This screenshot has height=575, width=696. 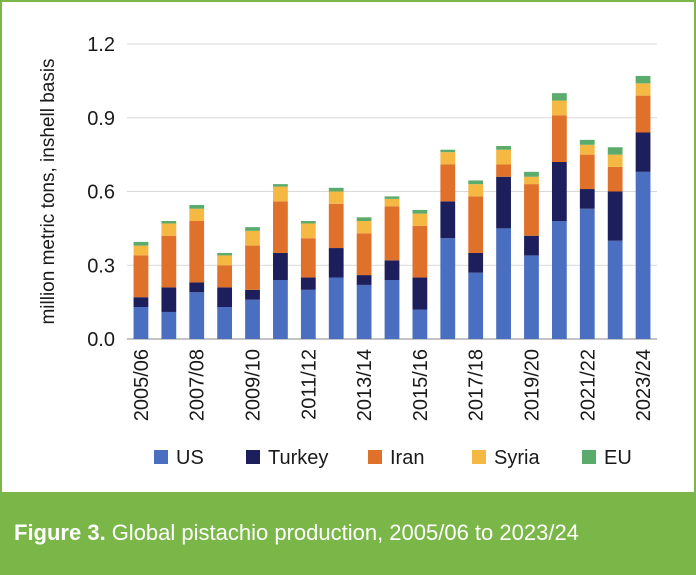 I want to click on legend-label-syria: Syria, so click(x=517, y=458).